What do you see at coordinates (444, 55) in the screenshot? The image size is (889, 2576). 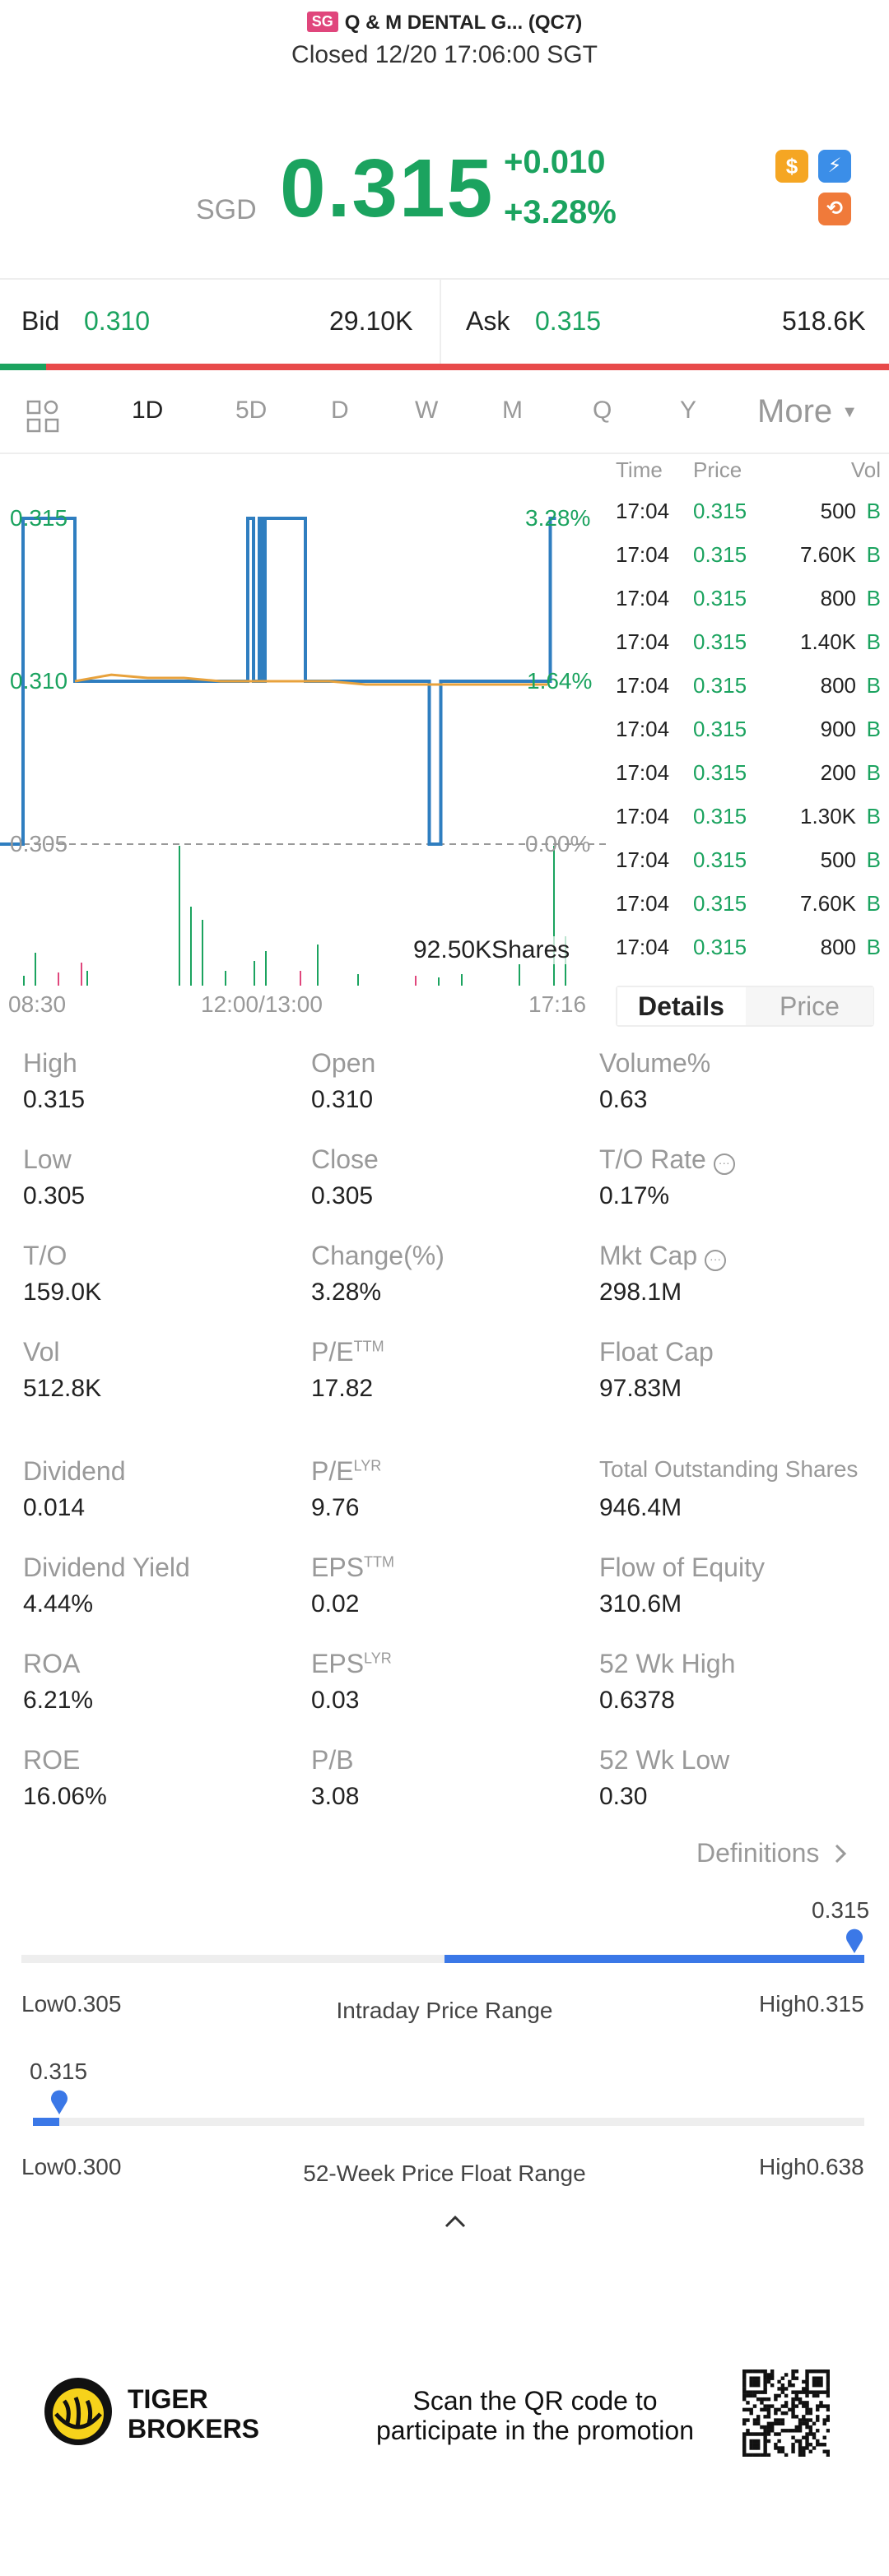 I see `market-status: Closed 12/20 17:06:00 SGT` at bounding box center [444, 55].